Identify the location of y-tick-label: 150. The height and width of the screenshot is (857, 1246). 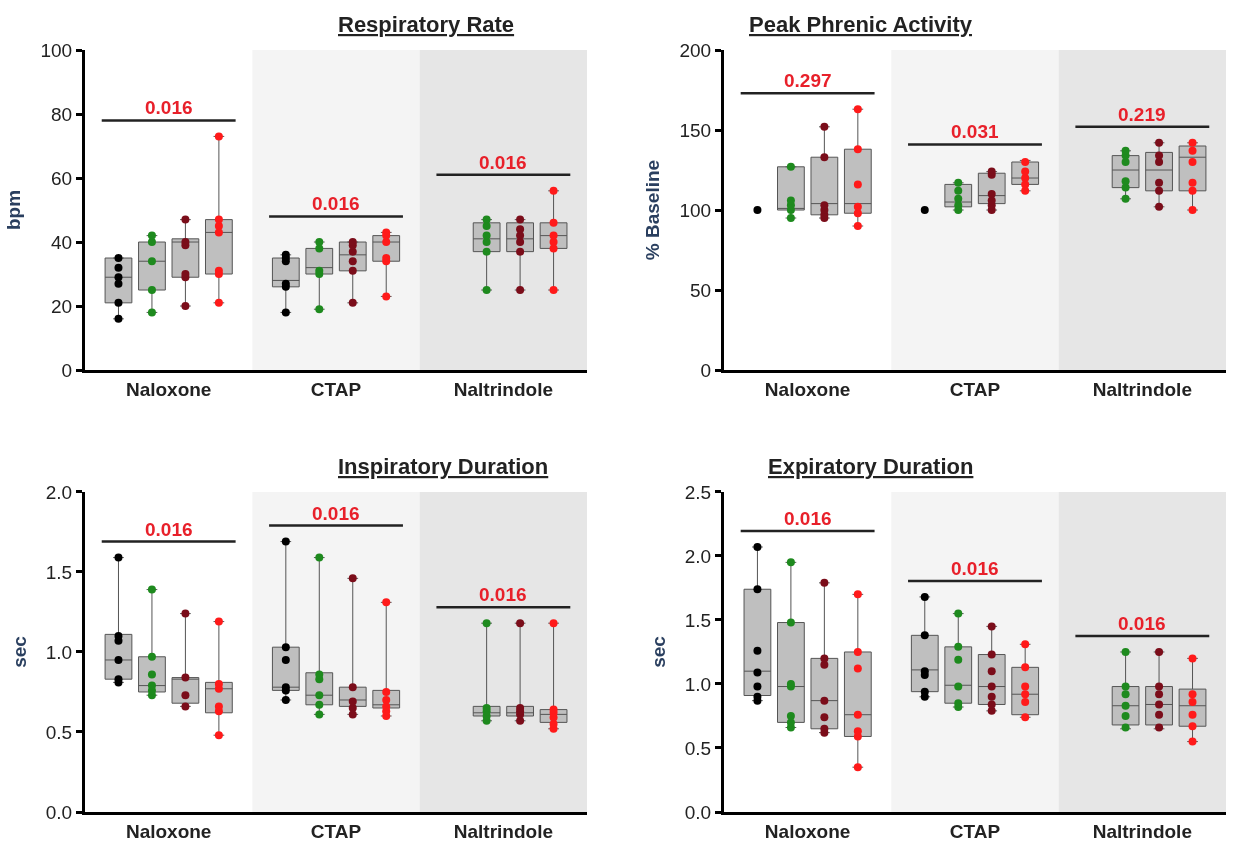
(695, 130).